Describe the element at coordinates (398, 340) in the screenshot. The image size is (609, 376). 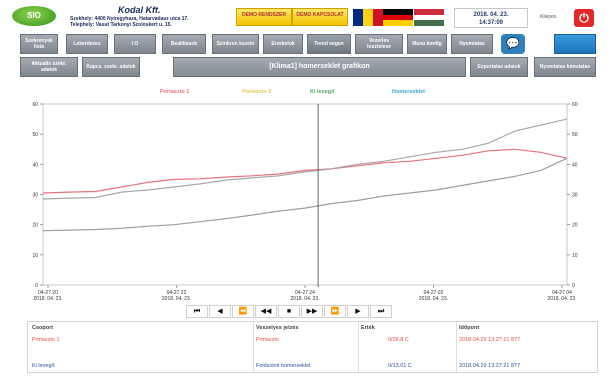
I see `row-value: 0/28.8 C` at that location.